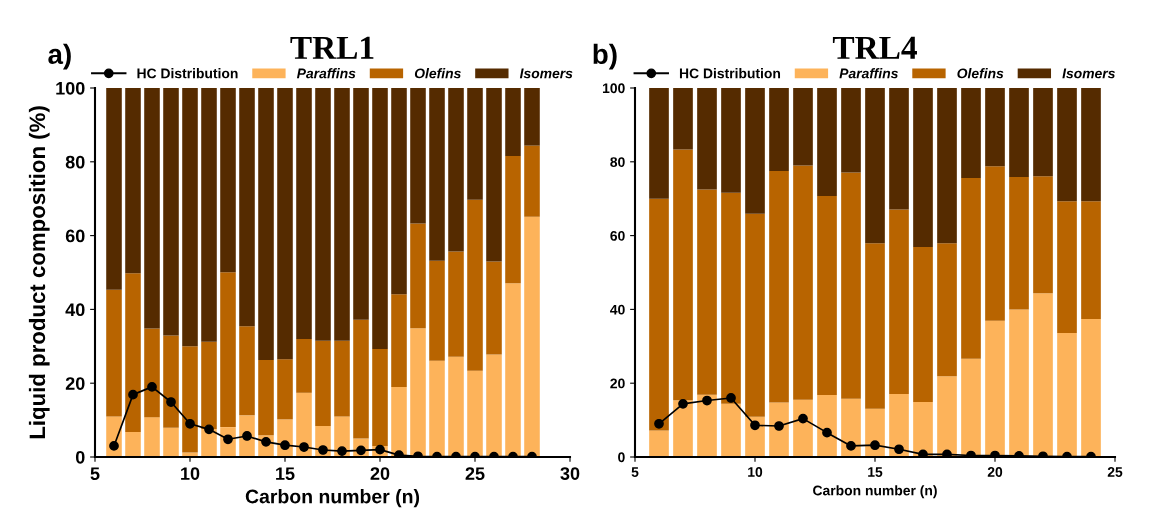  What do you see at coordinates (617, 162) in the screenshot?
I see `y-tick-label: 80` at bounding box center [617, 162].